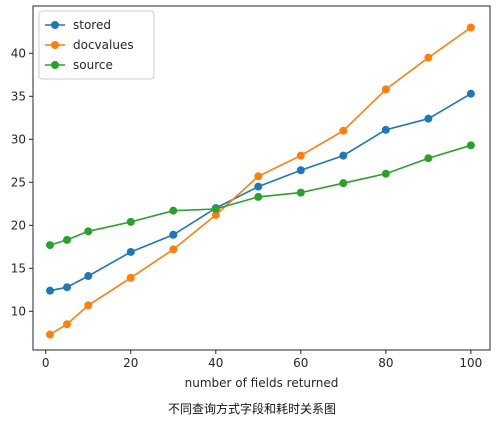 The height and width of the screenshot is (441, 504). What do you see at coordinates (300, 363) in the screenshot?
I see `x-tick-label: 60` at bounding box center [300, 363].